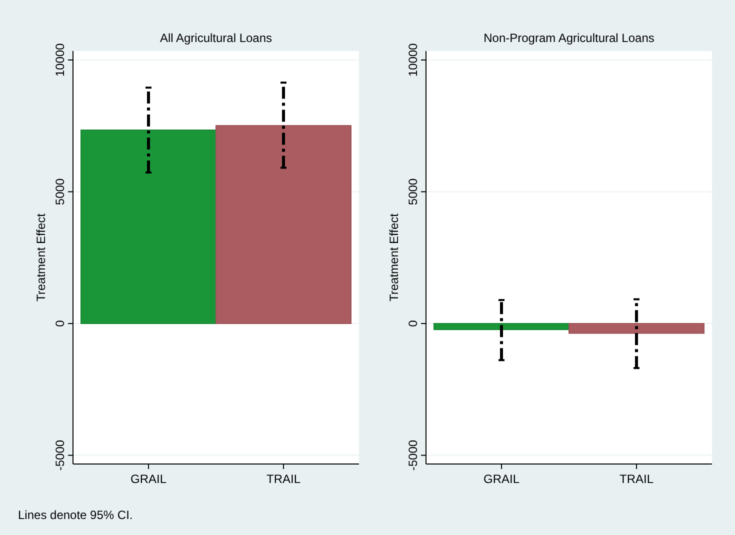 Image resolution: width=735 pixels, height=535 pixels. I want to click on chart-title: Non-Program Agricultural Loans, so click(569, 38).